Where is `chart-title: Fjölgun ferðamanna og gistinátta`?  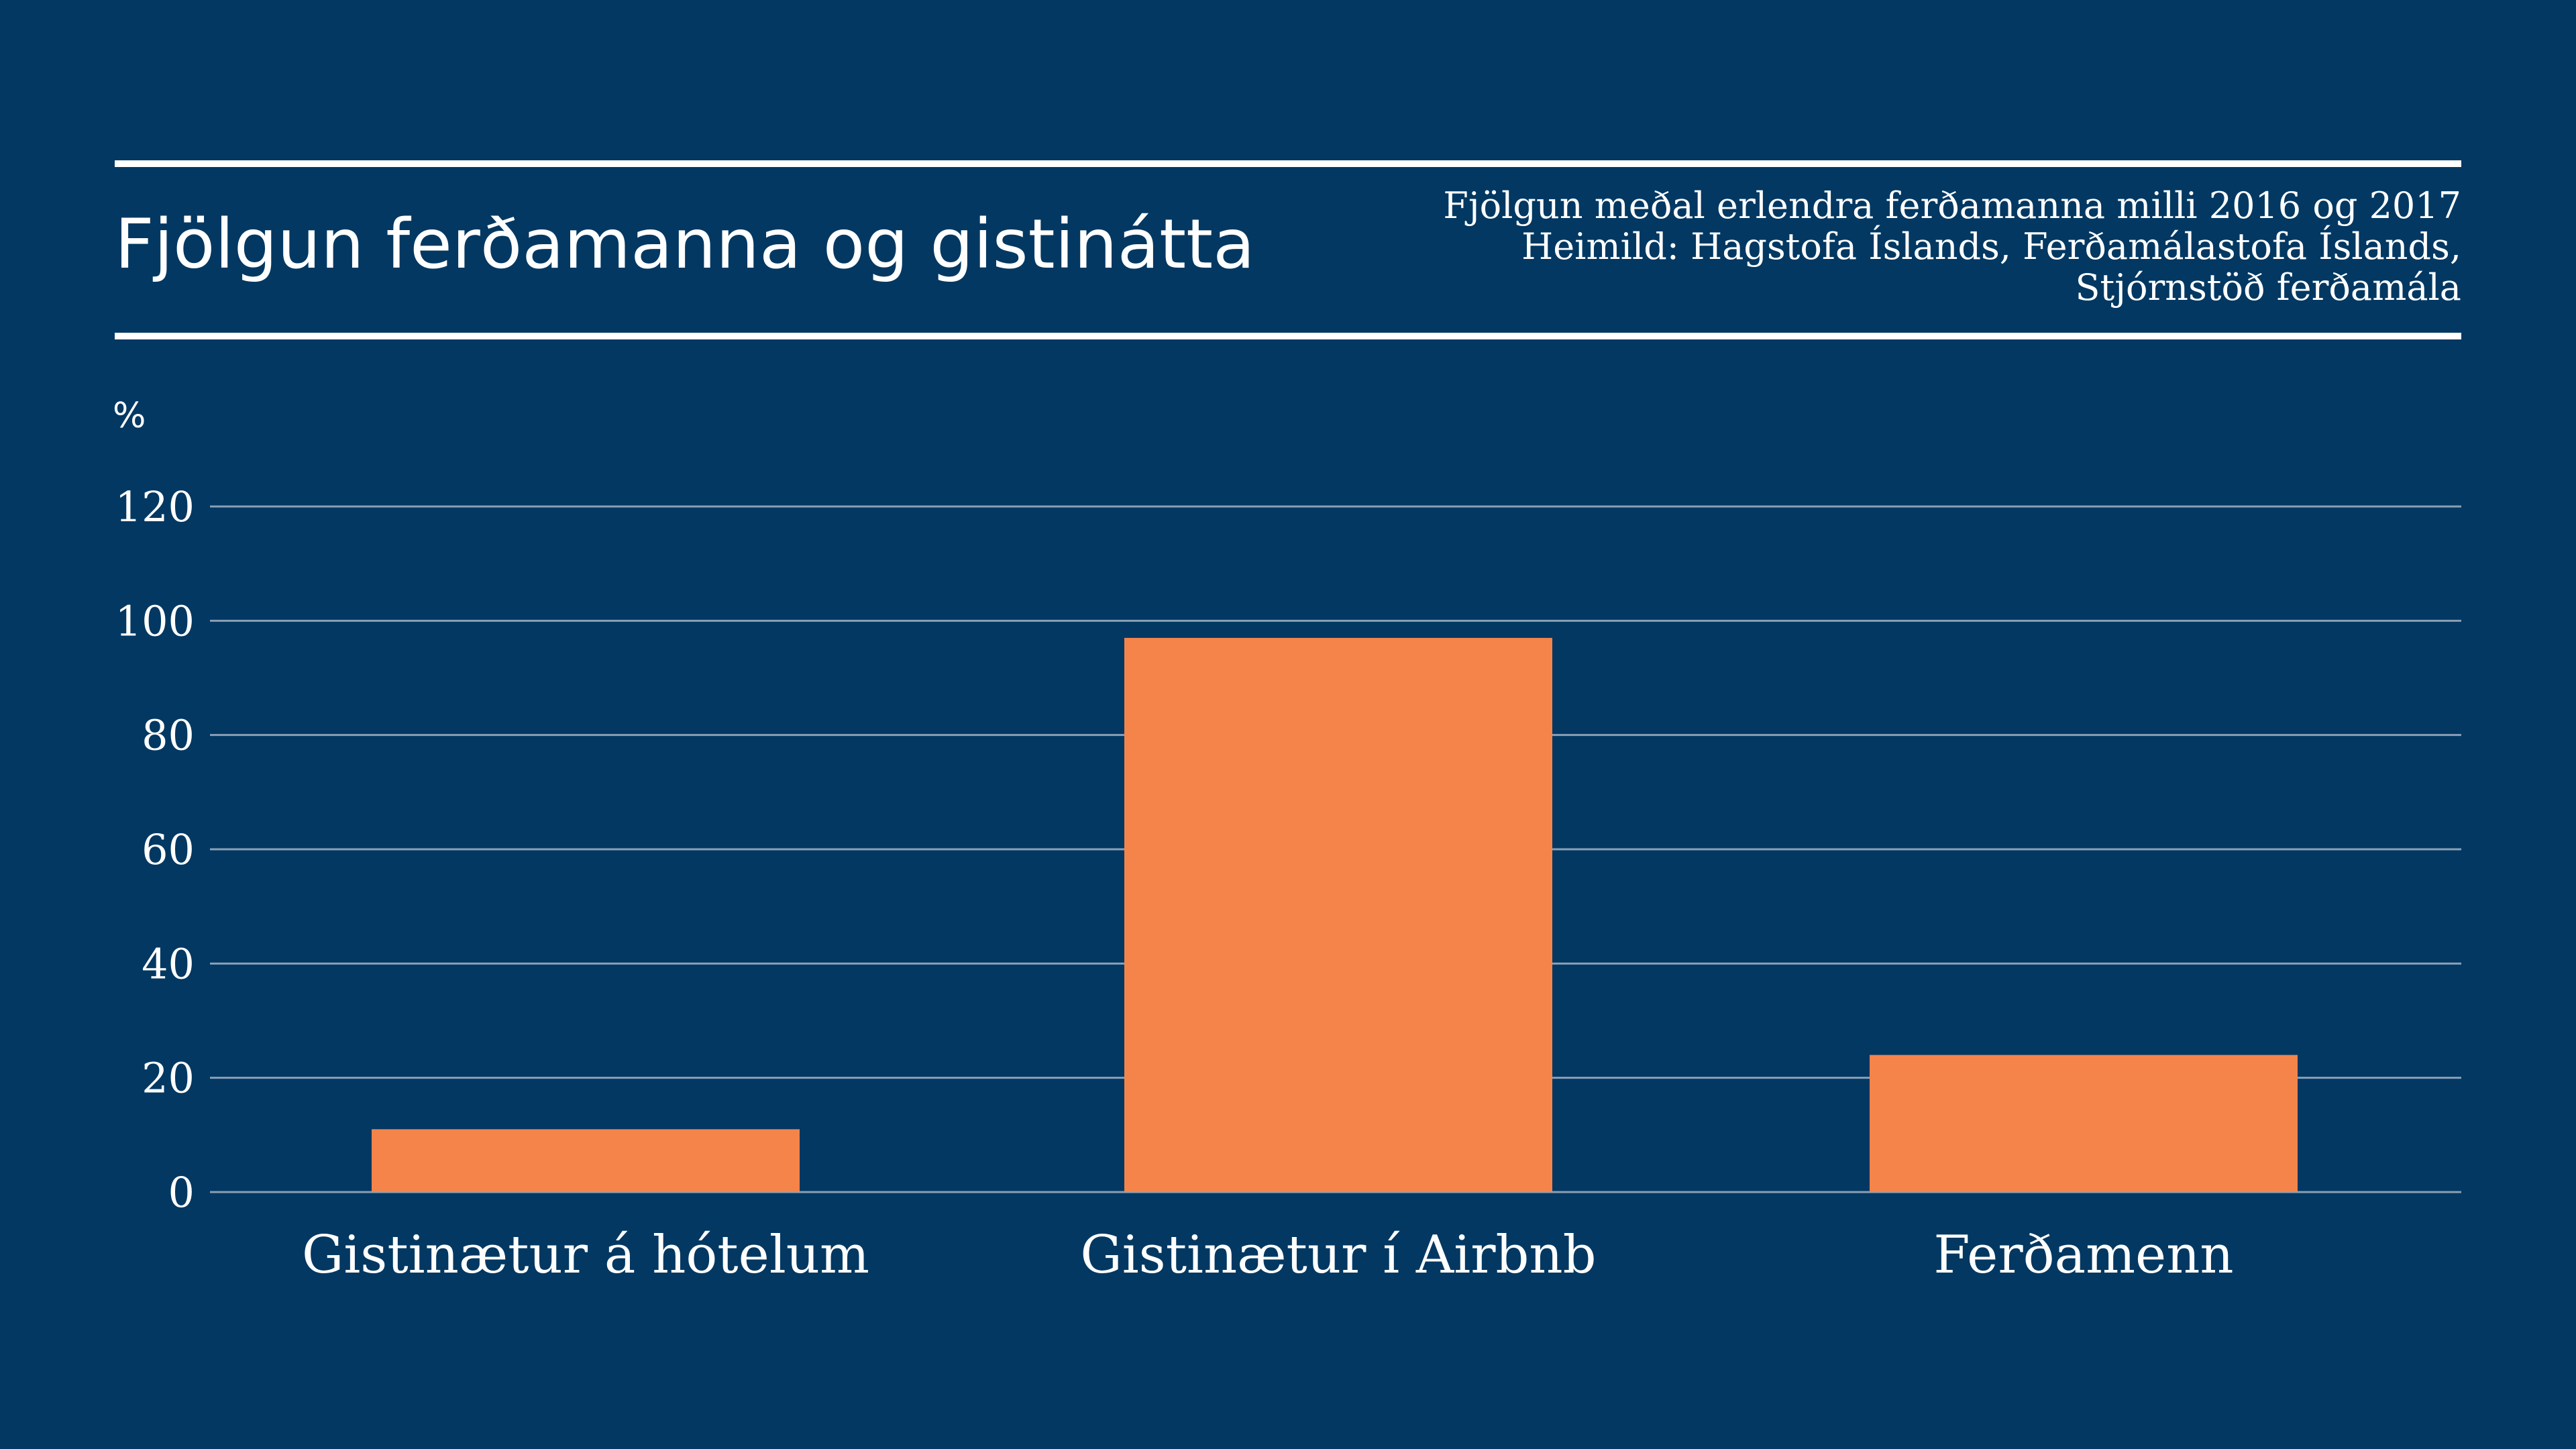
chart-title: Fjölgun ferðamanna og gistinátta is located at coordinates (685, 244).